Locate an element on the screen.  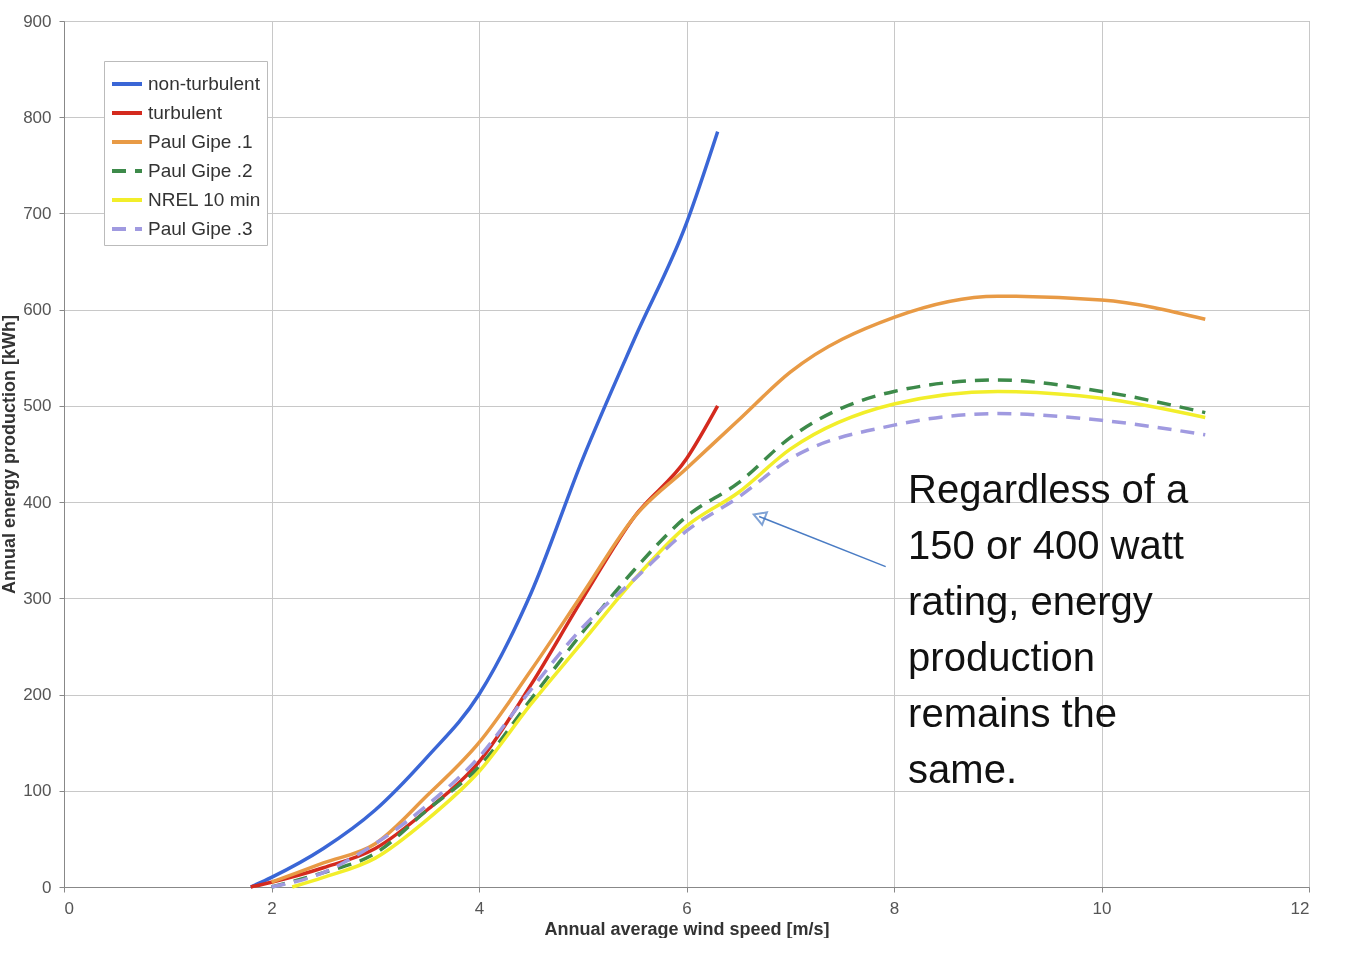
y-tick-label: 500 is located at coordinates (37, 406).